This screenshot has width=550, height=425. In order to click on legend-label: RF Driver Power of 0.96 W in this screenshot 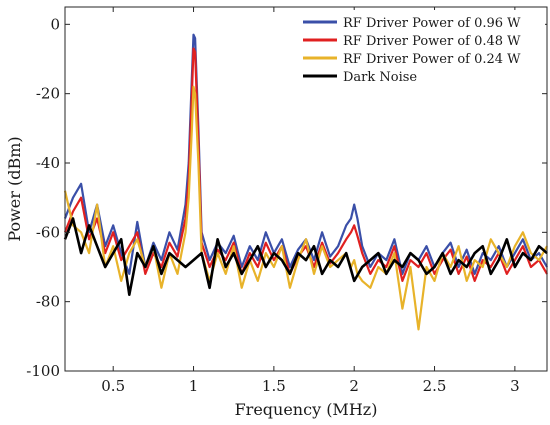, I will do `click(432, 23)`.